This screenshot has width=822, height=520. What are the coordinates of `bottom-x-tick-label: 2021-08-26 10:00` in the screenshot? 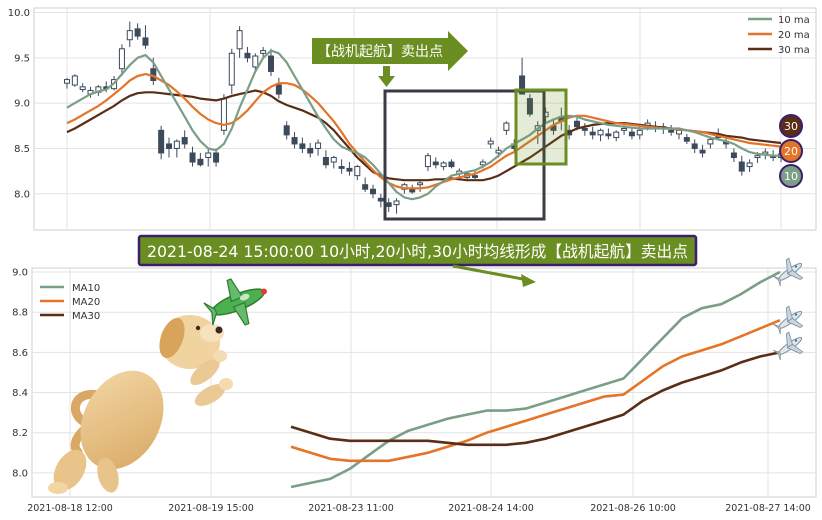 It's located at (633, 508).